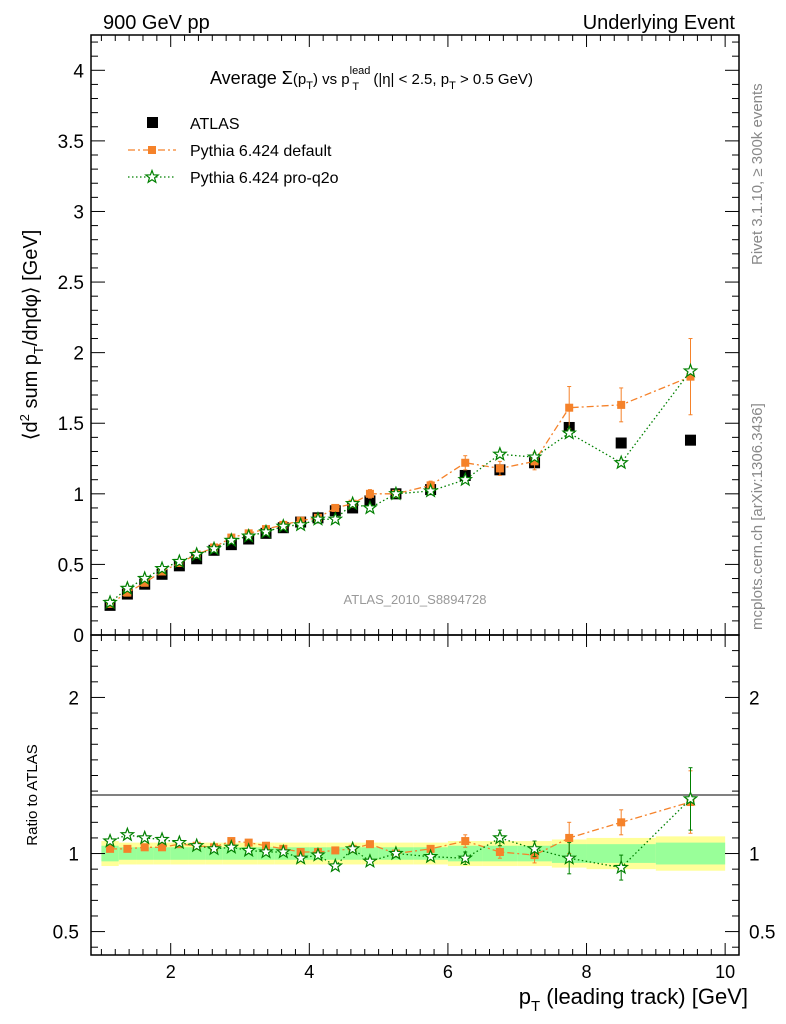  What do you see at coordinates (78, 636) in the screenshot?
I see `main-y-tick-label: 0` at bounding box center [78, 636].